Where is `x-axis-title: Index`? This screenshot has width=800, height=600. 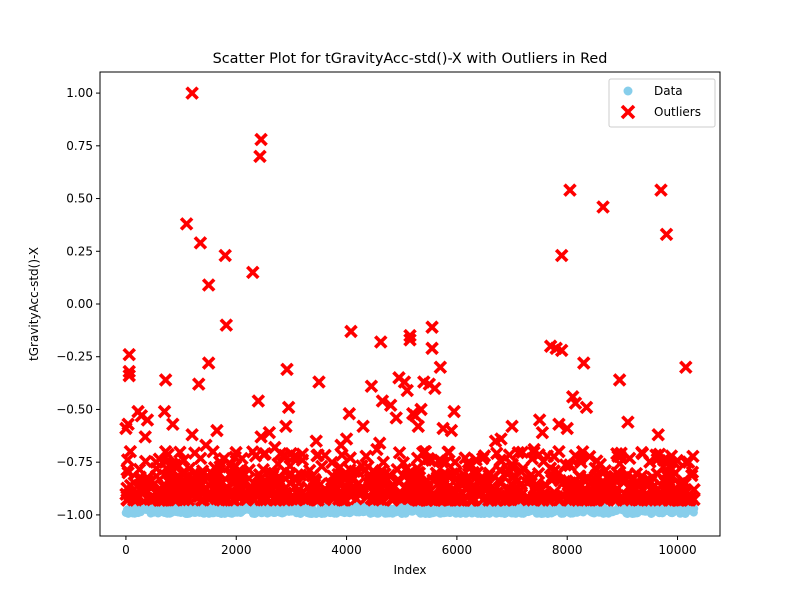
x-axis-title: Index is located at coordinates (409, 570).